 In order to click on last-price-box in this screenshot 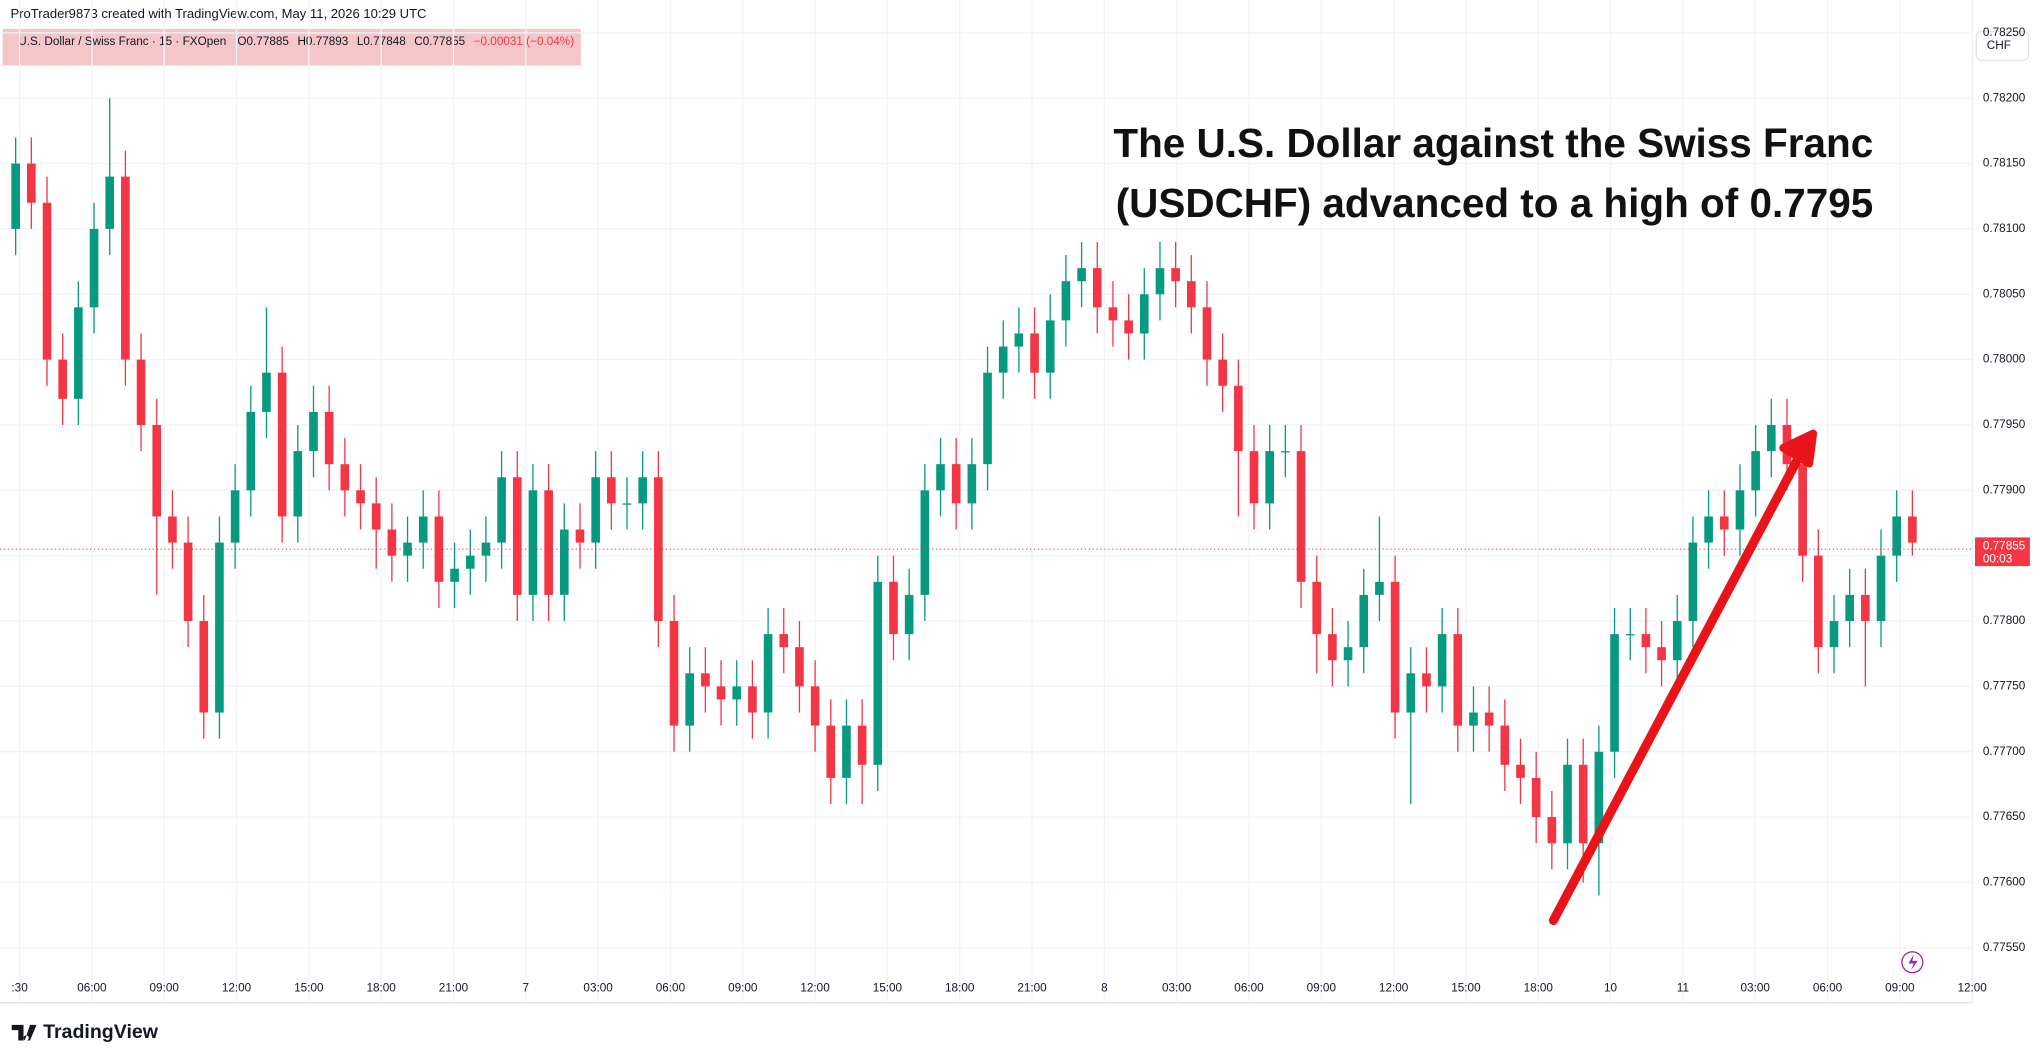, I will do `click(2002, 552)`.